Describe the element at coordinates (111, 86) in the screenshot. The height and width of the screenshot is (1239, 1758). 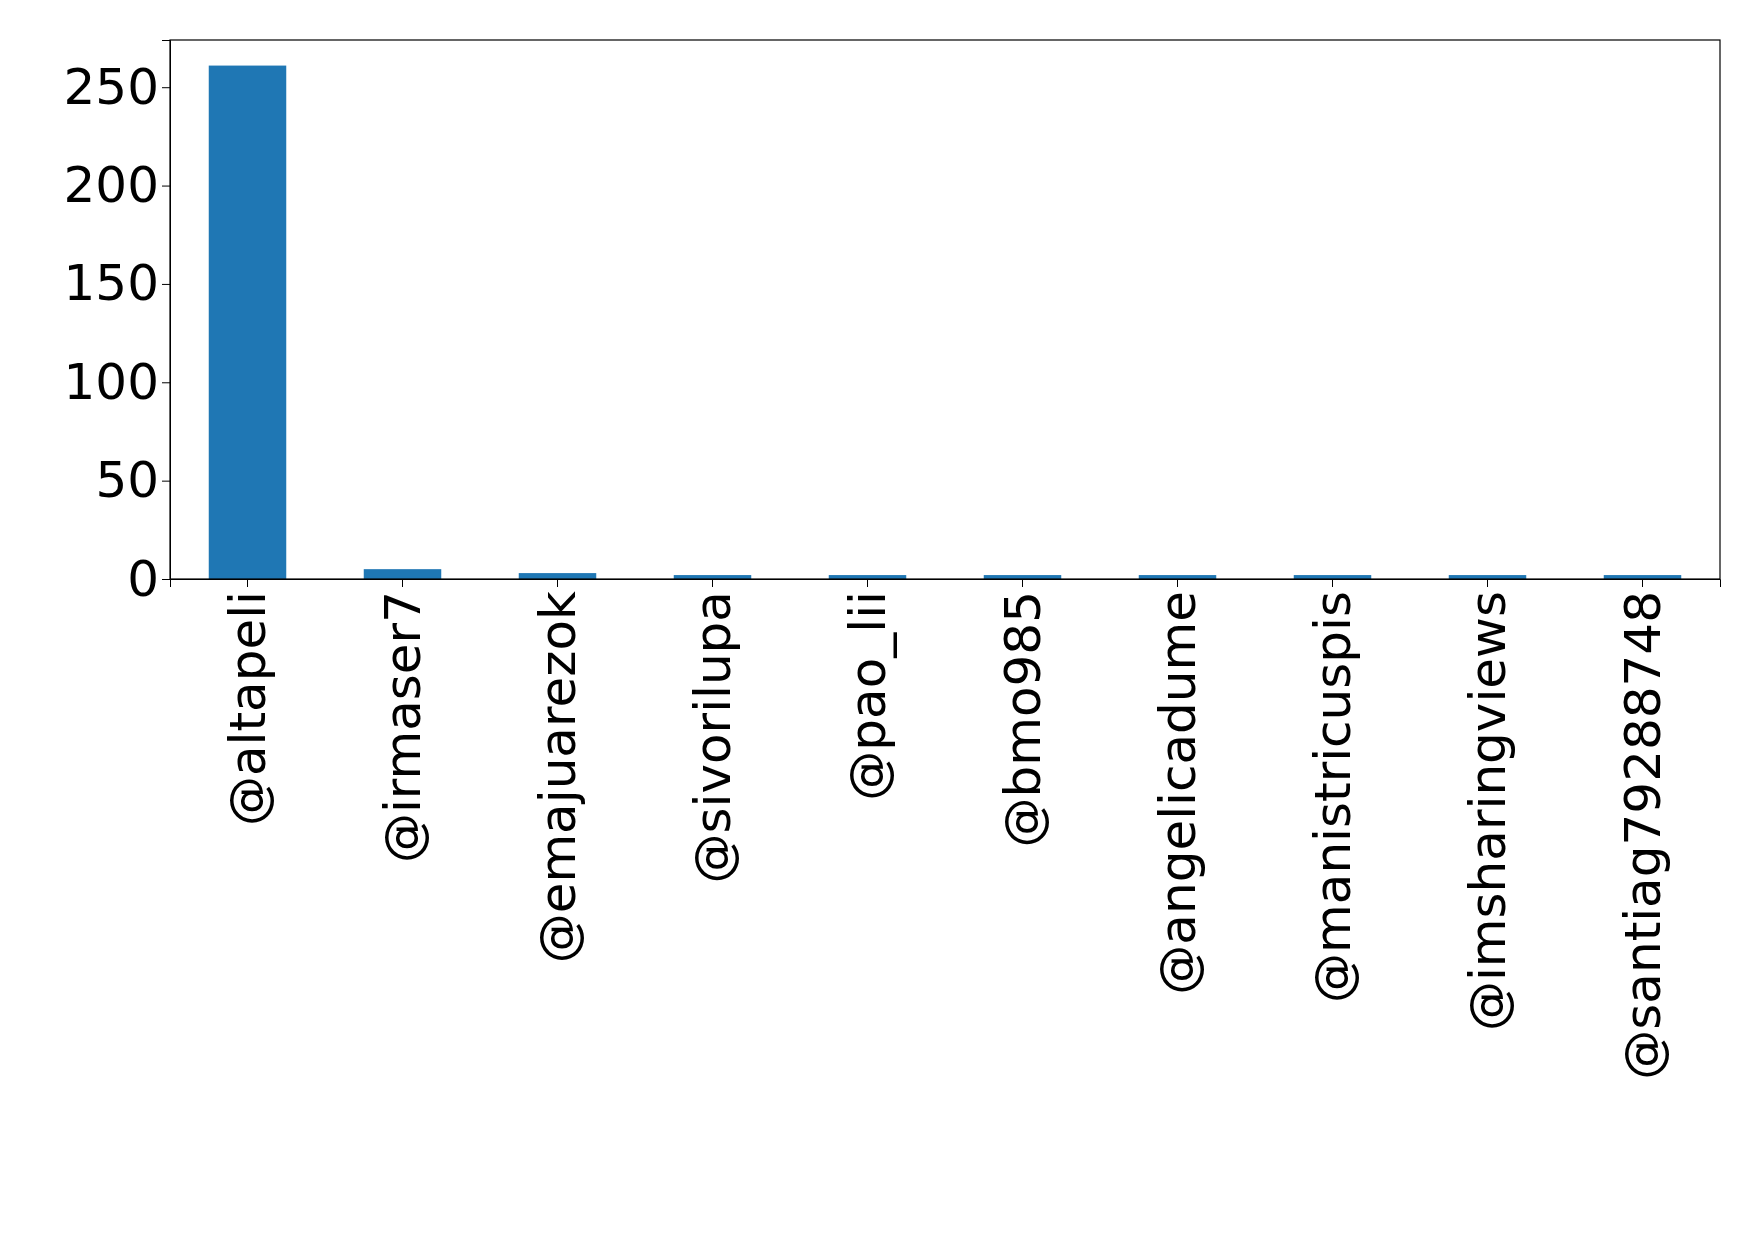
I see `y-tick-label: 250` at that location.